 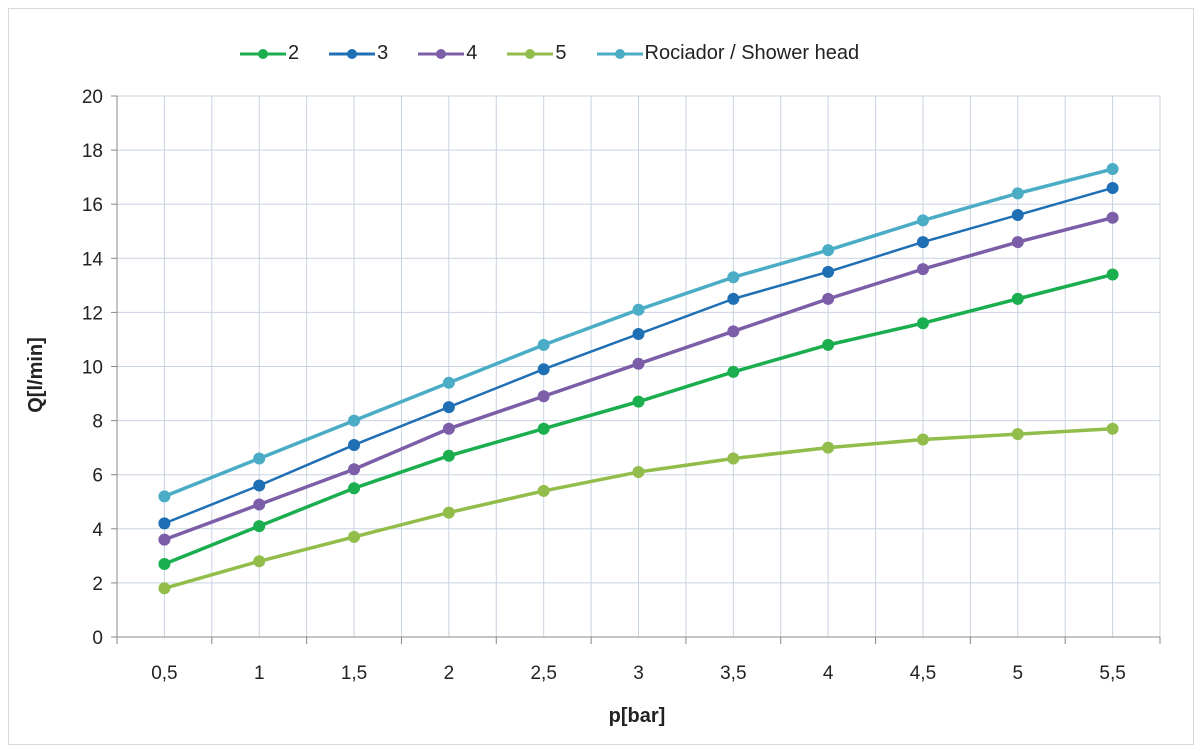 I want to click on y-tick-label: 2, so click(x=97, y=584).